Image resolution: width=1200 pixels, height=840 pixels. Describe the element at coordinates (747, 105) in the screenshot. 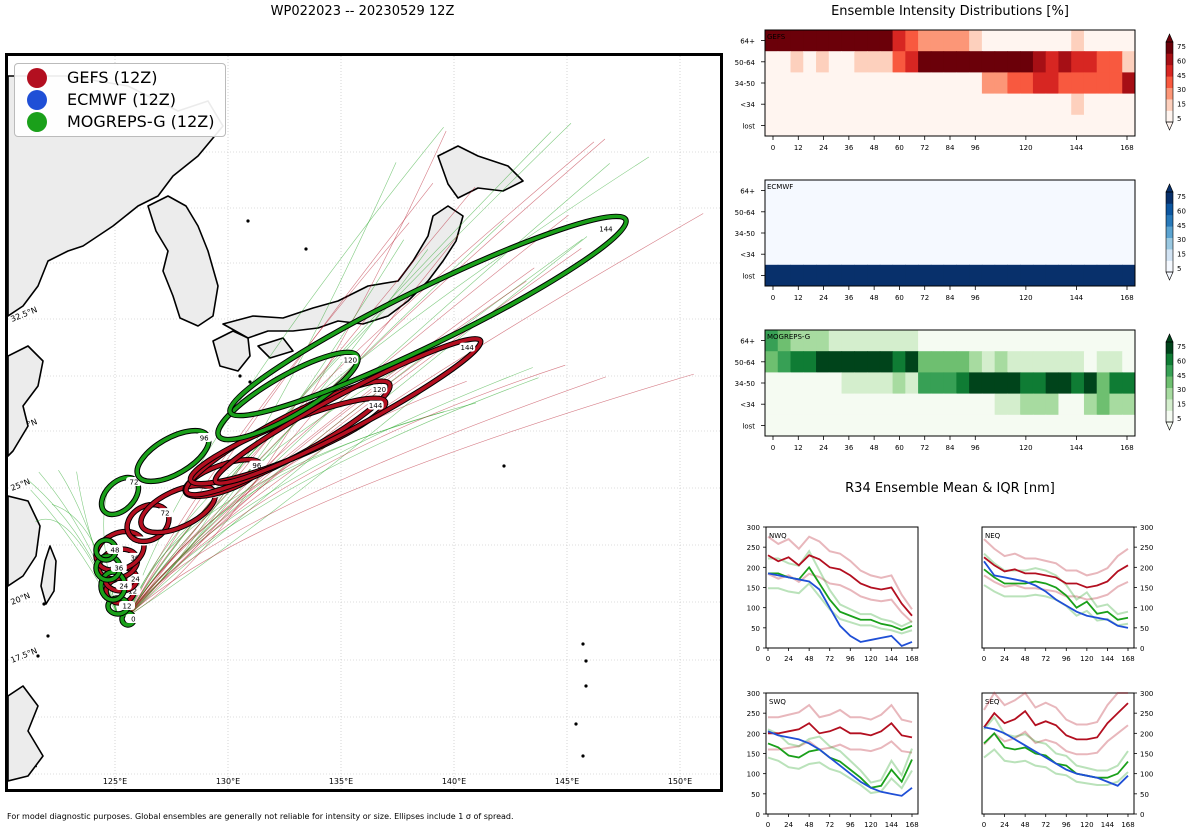

I see `heatmap-row-label: <34` at that location.